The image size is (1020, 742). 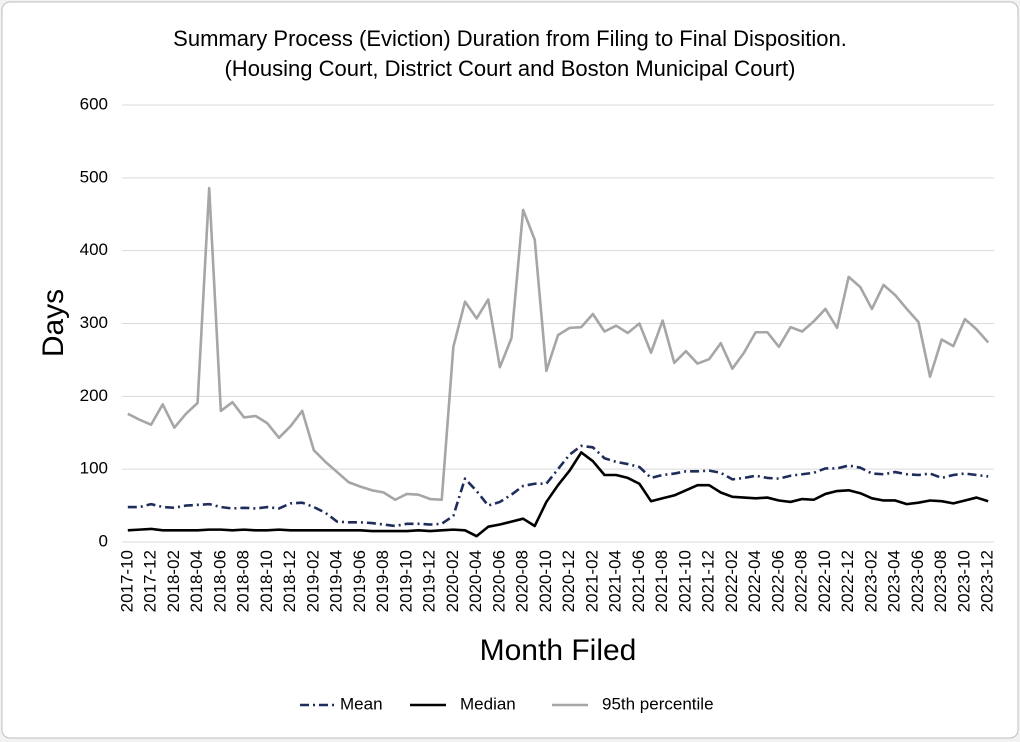 I want to click on x-tick-label: 2023-04, so click(x=894, y=581).